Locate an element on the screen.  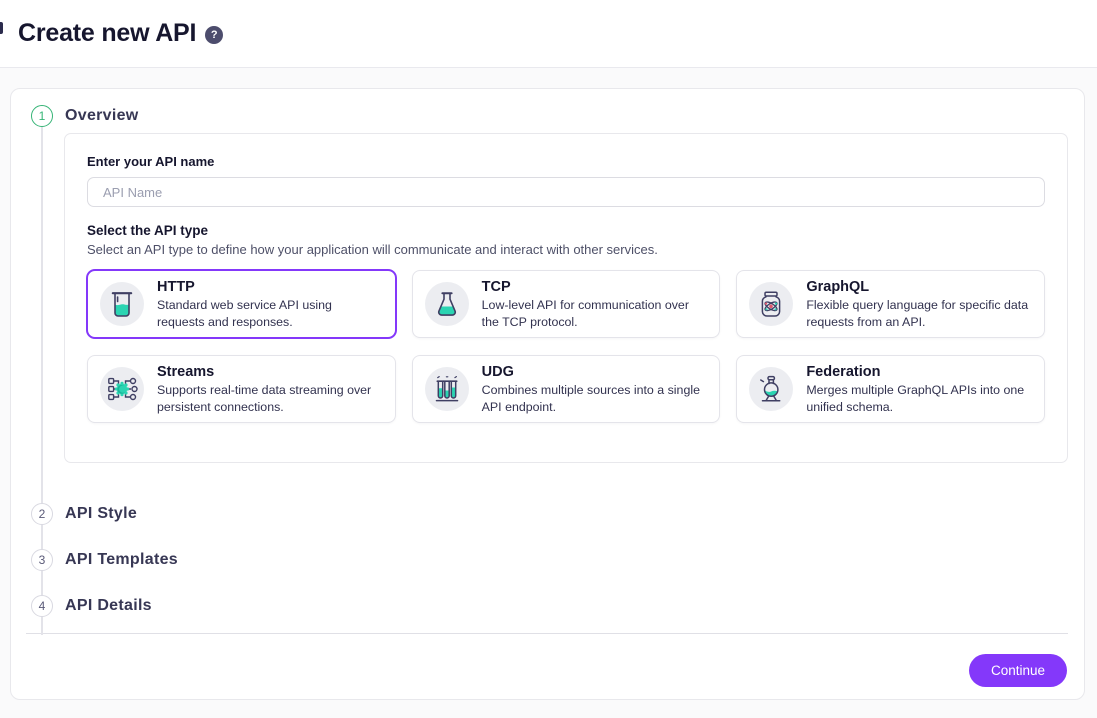
footer-divider is located at coordinates (547, 633).